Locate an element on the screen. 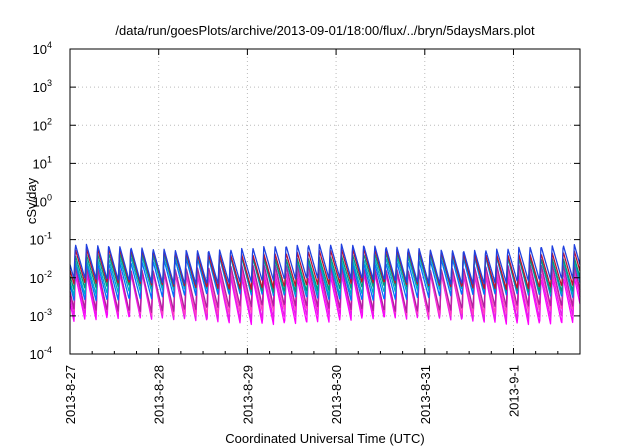  x-tick-label: 2013-8-28 is located at coordinates (159, 394).